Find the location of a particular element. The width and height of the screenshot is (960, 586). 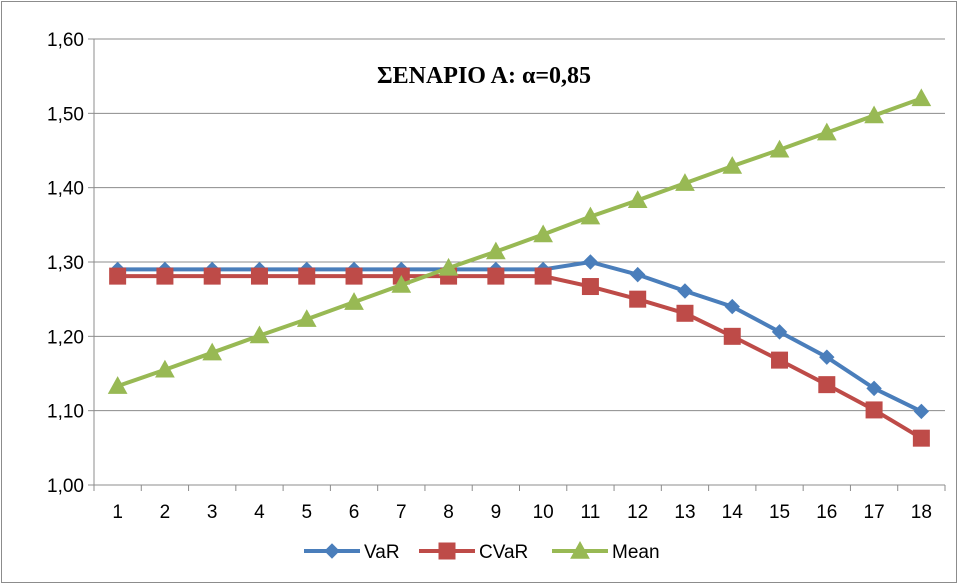

x-tick-label: 8 is located at coordinates (448, 512).